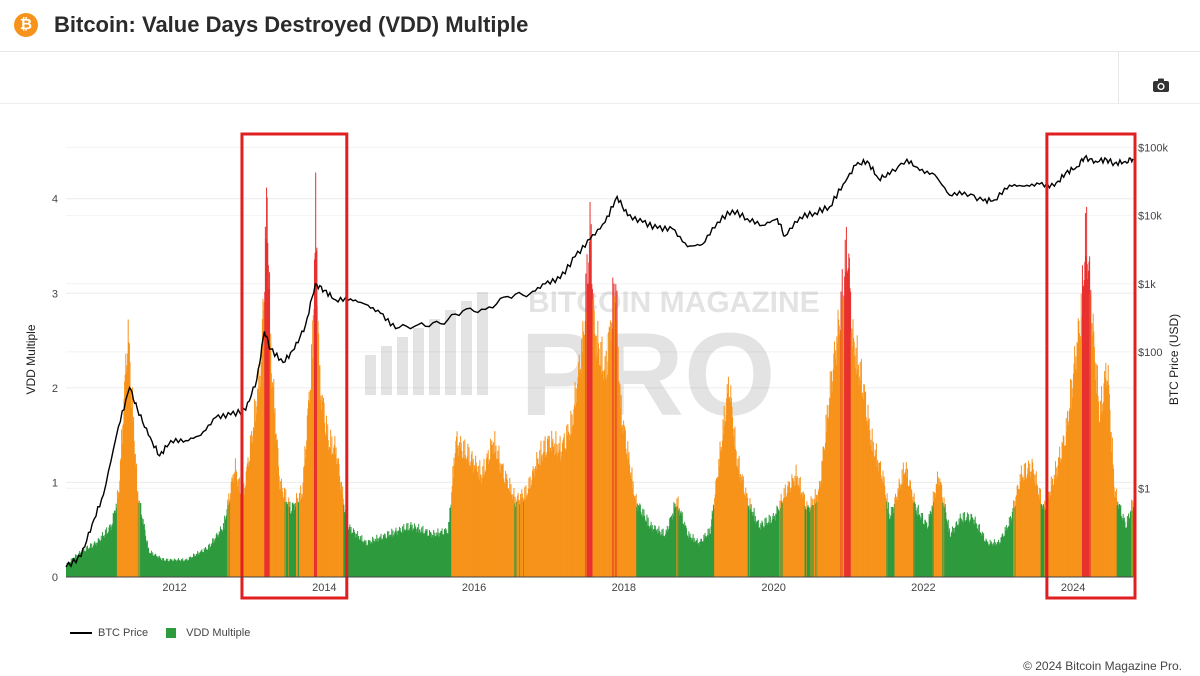 This screenshot has height=676, width=1200. Describe the element at coordinates (1161, 85) in the screenshot. I see `download-image-button` at that location.